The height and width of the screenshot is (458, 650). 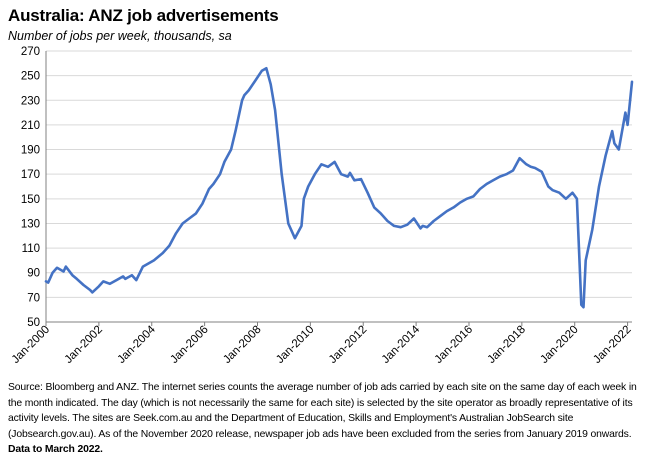 I want to click on chart-subtitle: Number of jobs per week, thousands, sa, so click(x=120, y=36).